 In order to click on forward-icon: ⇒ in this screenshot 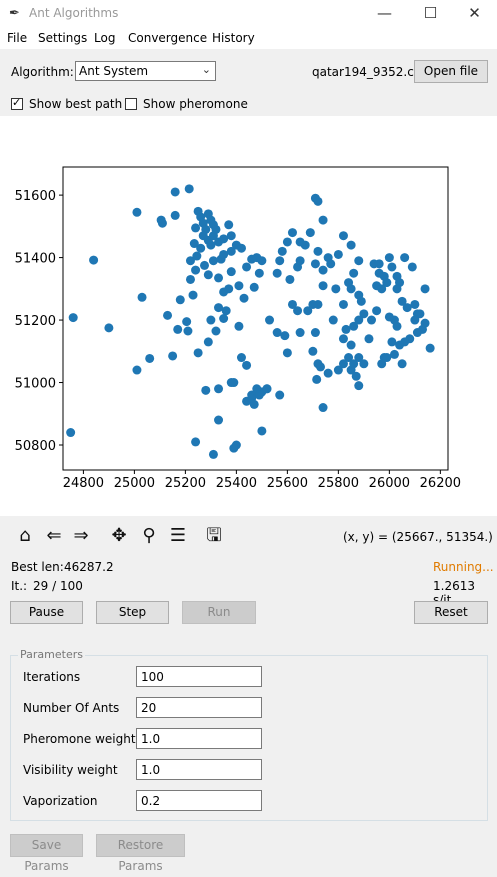, I will do `click(81, 535)`.